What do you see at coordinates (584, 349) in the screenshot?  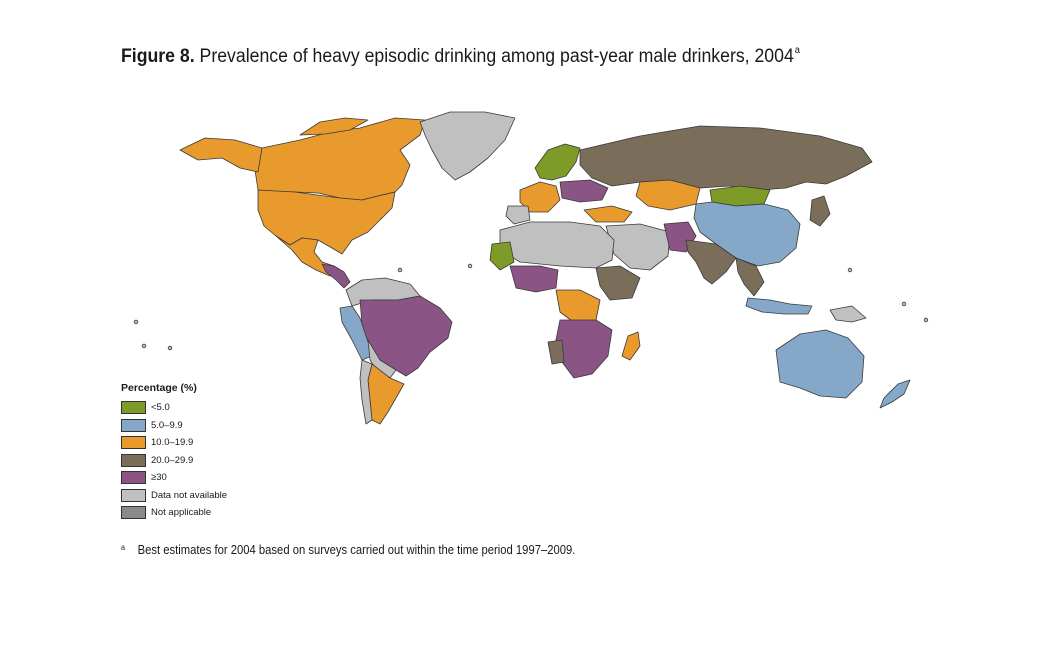 I see `region-southern-africa` at bounding box center [584, 349].